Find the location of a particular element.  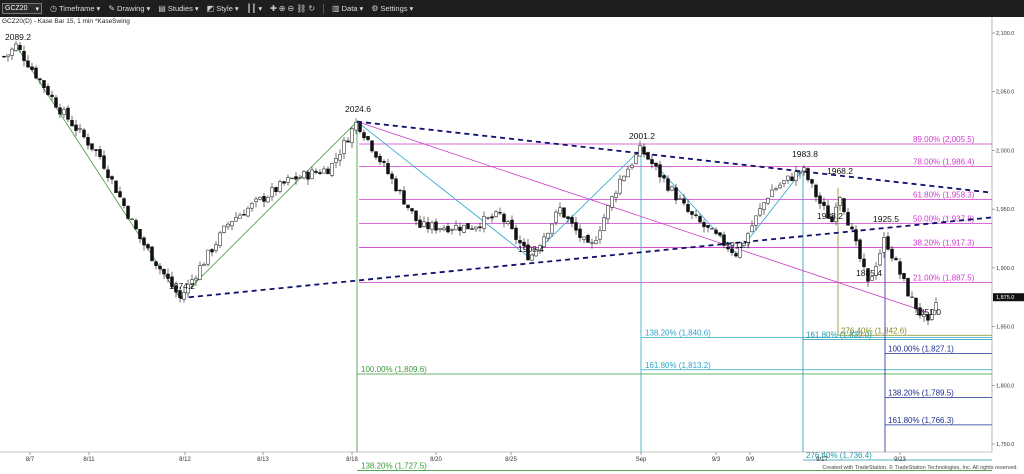

data-menu: ▥ Data ▾ is located at coordinates (347, 8).